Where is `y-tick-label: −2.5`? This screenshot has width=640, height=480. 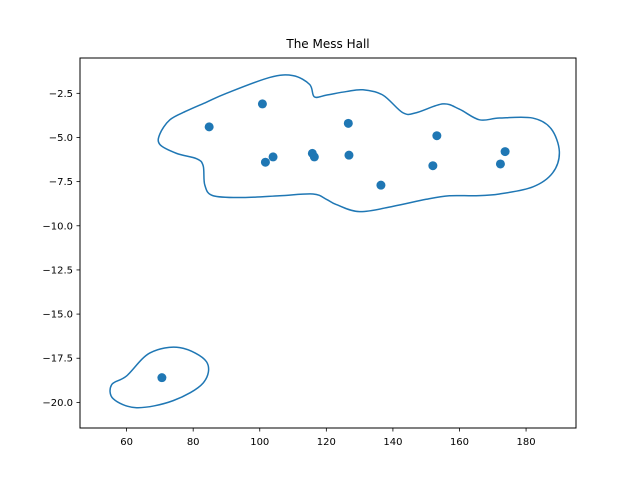 y-tick-label: −2.5 is located at coordinates (61, 94).